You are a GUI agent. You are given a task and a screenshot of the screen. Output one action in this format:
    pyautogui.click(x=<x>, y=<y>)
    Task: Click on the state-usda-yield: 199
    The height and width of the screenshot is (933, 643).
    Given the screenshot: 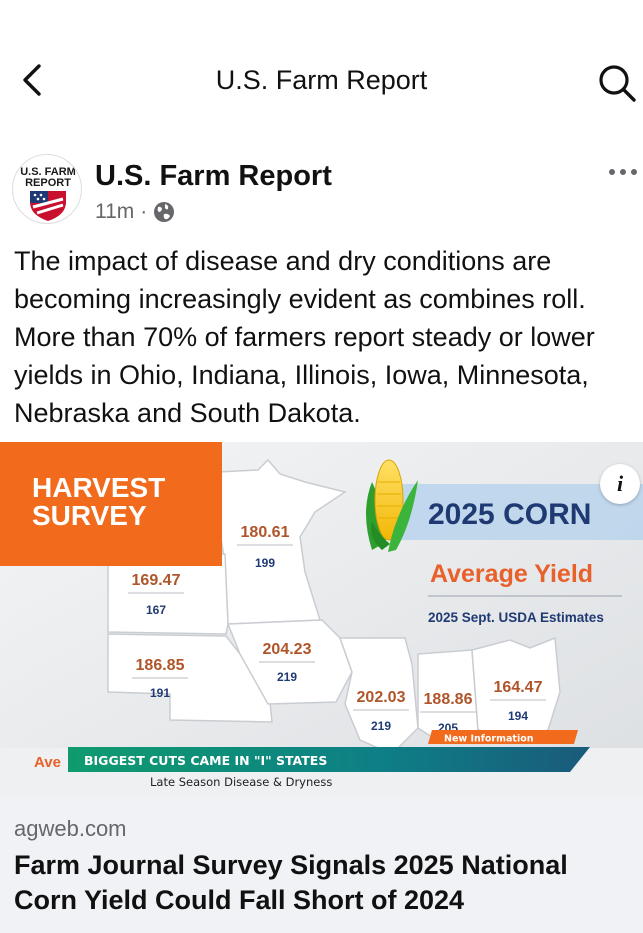 What is the action you would take?
    pyautogui.click(x=265, y=563)
    